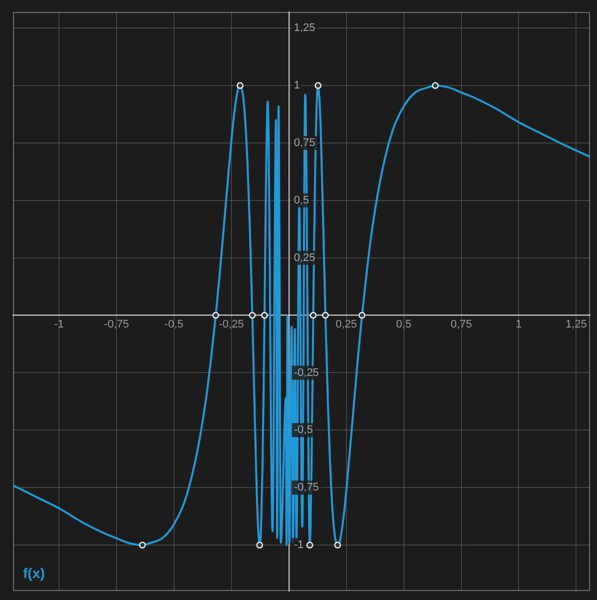 Image resolution: width=597 pixels, height=600 pixels. What do you see at coordinates (231, 324) in the screenshot?
I see `x-tick-label: -0,25` at bounding box center [231, 324].